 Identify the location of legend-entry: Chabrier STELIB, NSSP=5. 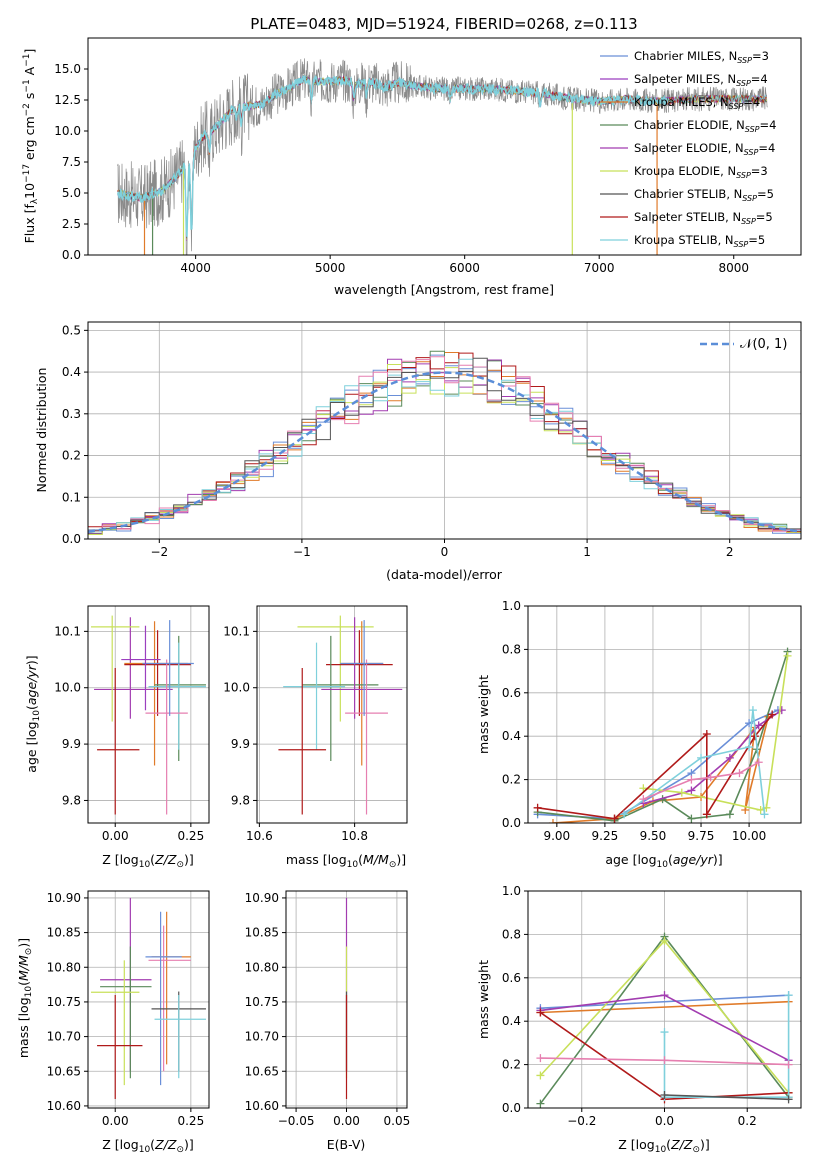
(704, 195).